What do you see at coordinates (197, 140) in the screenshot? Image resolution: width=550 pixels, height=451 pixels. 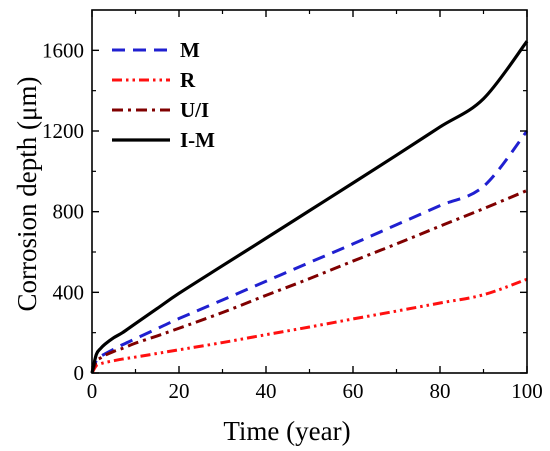 I see `legend-label-i-m: I-M` at bounding box center [197, 140].